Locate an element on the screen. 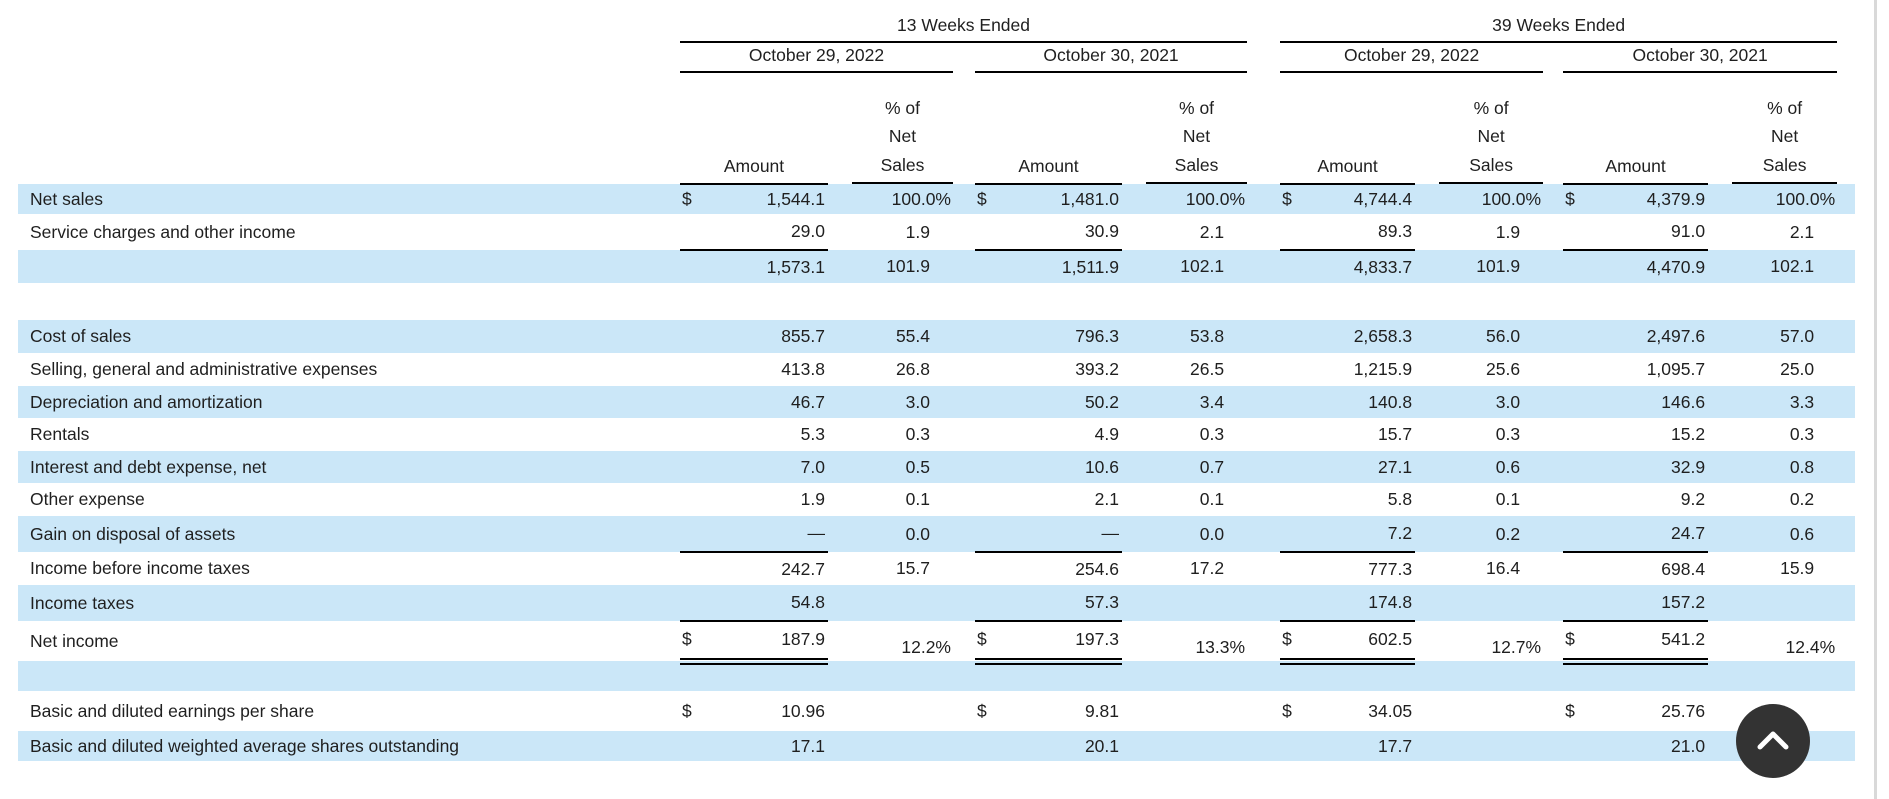 The width and height of the screenshot is (1889, 799). percent-value: 101.9 is located at coordinates (1479, 266).